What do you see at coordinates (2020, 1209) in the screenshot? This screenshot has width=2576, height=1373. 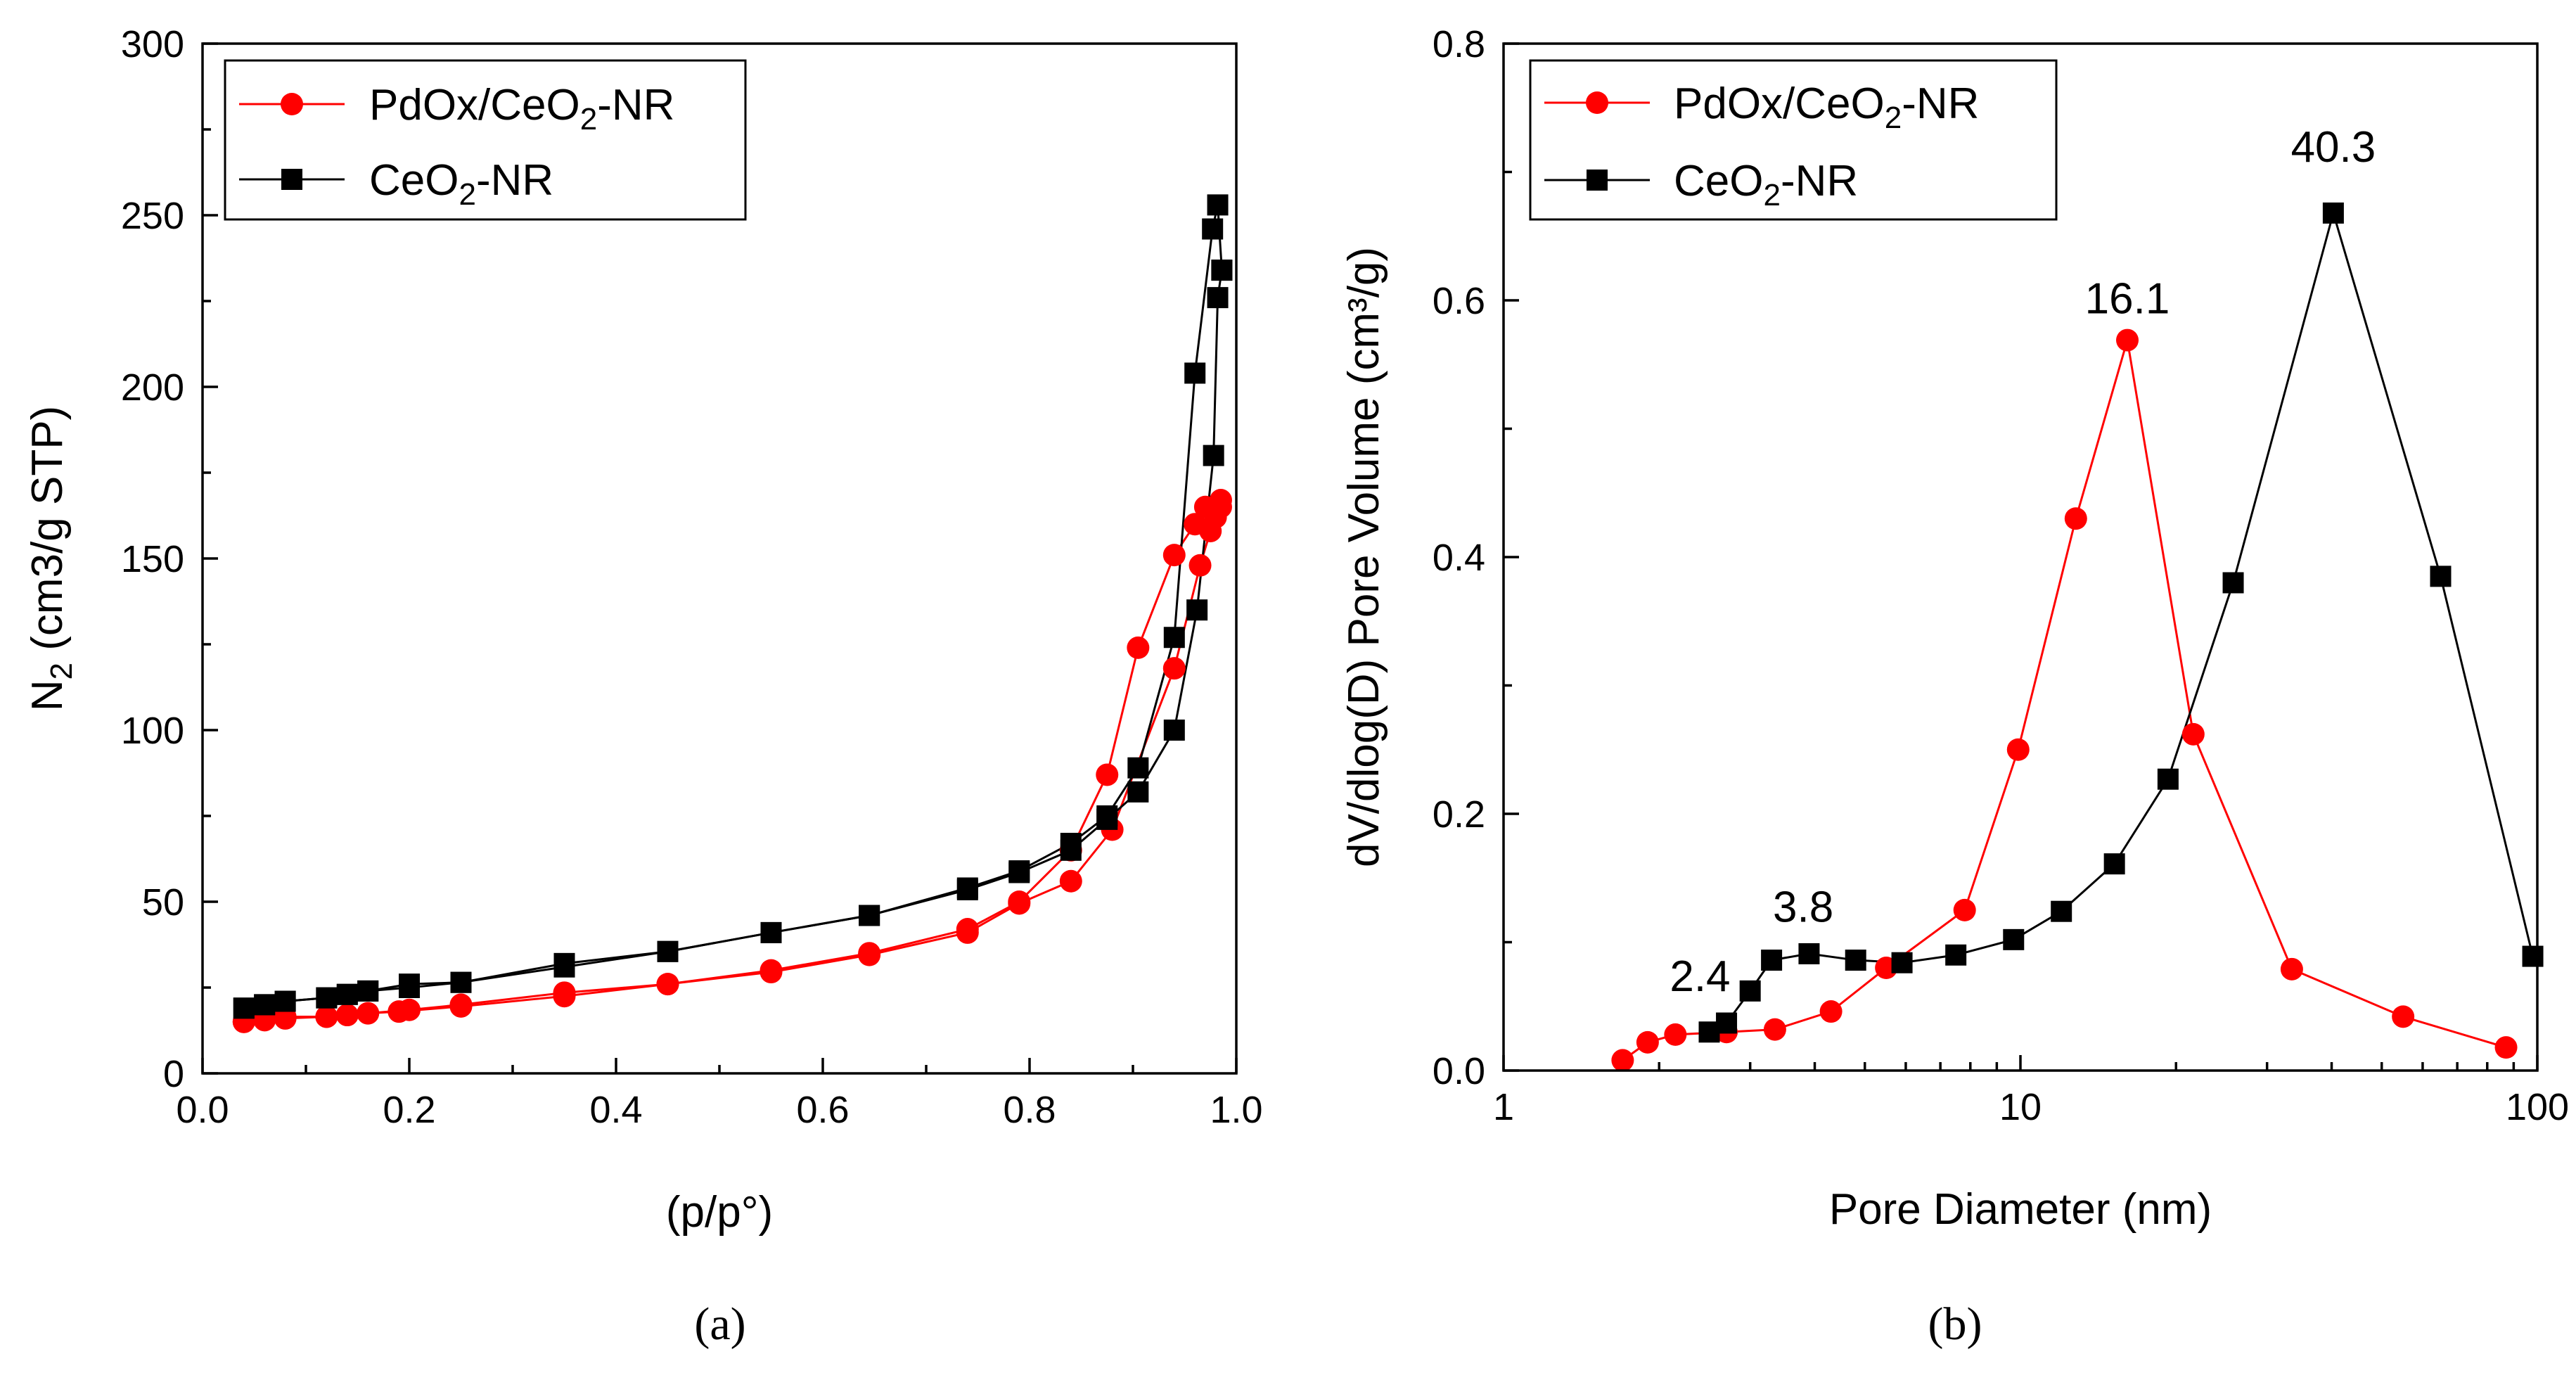 I see `chart-b-x-axis-title: Pore Diameter (nm)` at bounding box center [2020, 1209].